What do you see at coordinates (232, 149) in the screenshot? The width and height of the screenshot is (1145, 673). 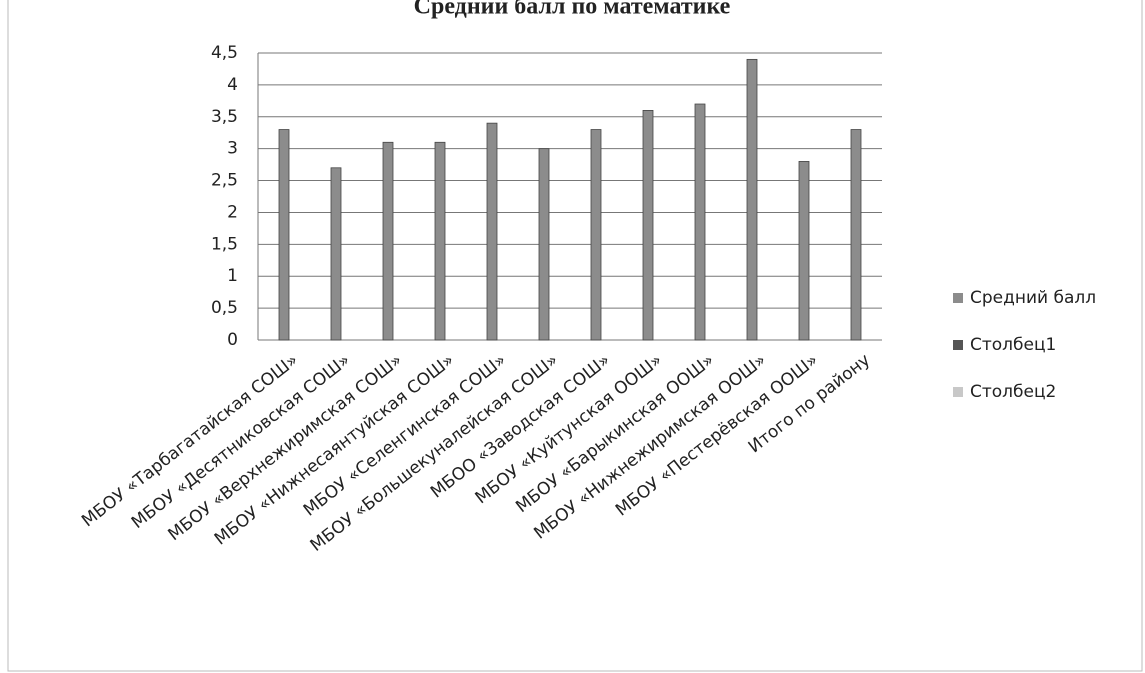 I see `y-tick-label: 3` at bounding box center [232, 149].